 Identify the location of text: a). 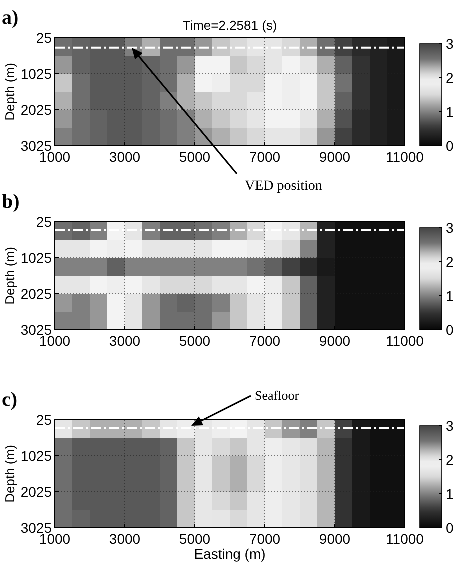
(10, 18).